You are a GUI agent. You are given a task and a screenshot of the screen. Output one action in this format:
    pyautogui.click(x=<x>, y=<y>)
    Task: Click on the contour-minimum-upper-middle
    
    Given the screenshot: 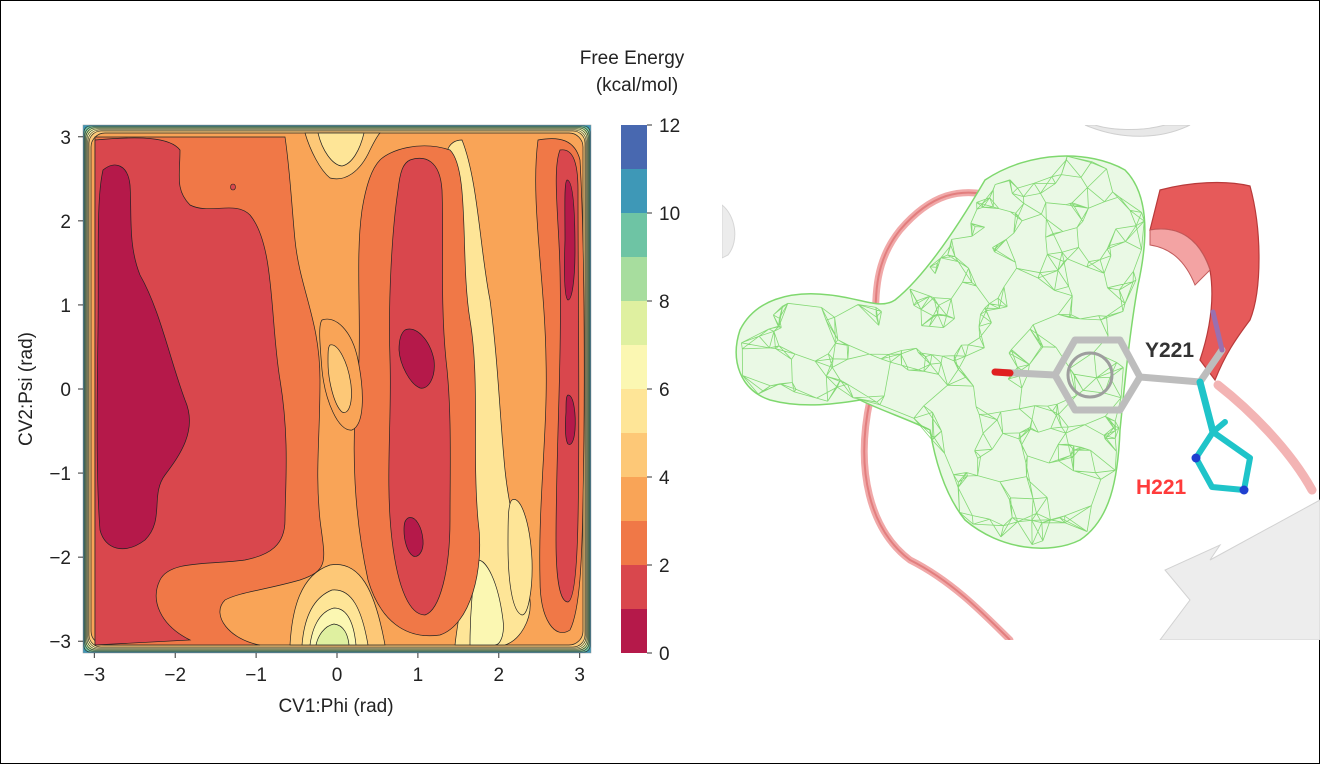 What is the action you would take?
    pyautogui.click(x=416, y=358)
    